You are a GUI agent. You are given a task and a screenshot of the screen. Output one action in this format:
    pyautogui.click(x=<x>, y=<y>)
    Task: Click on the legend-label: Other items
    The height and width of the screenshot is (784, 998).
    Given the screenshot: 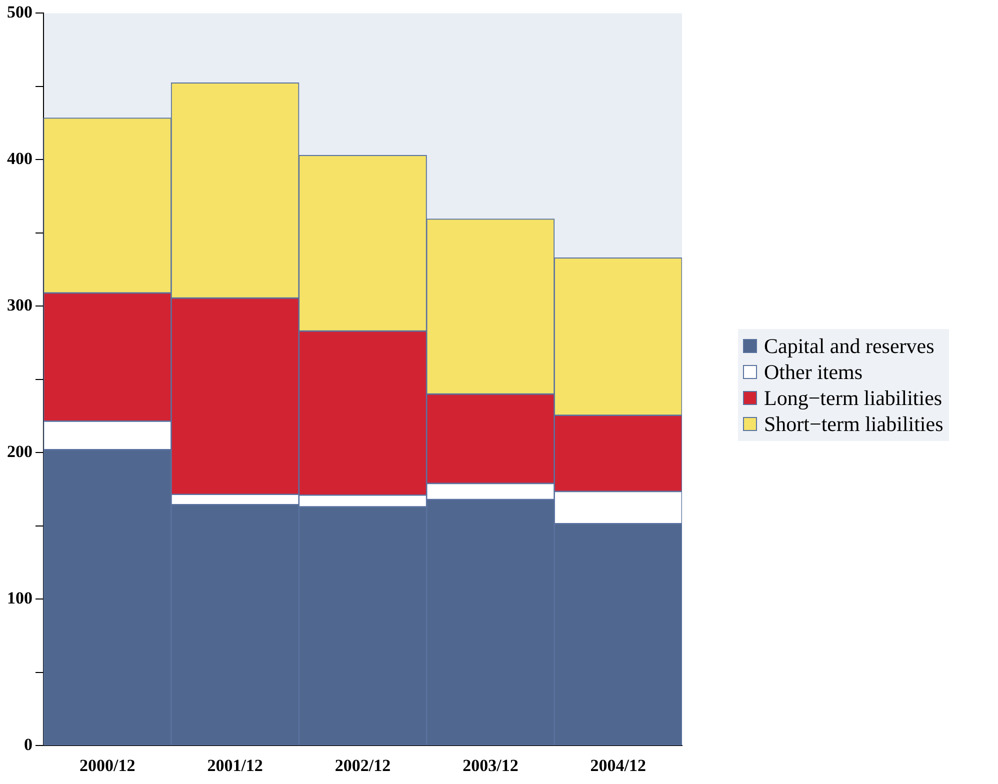 What is the action you would take?
    pyautogui.click(x=813, y=372)
    